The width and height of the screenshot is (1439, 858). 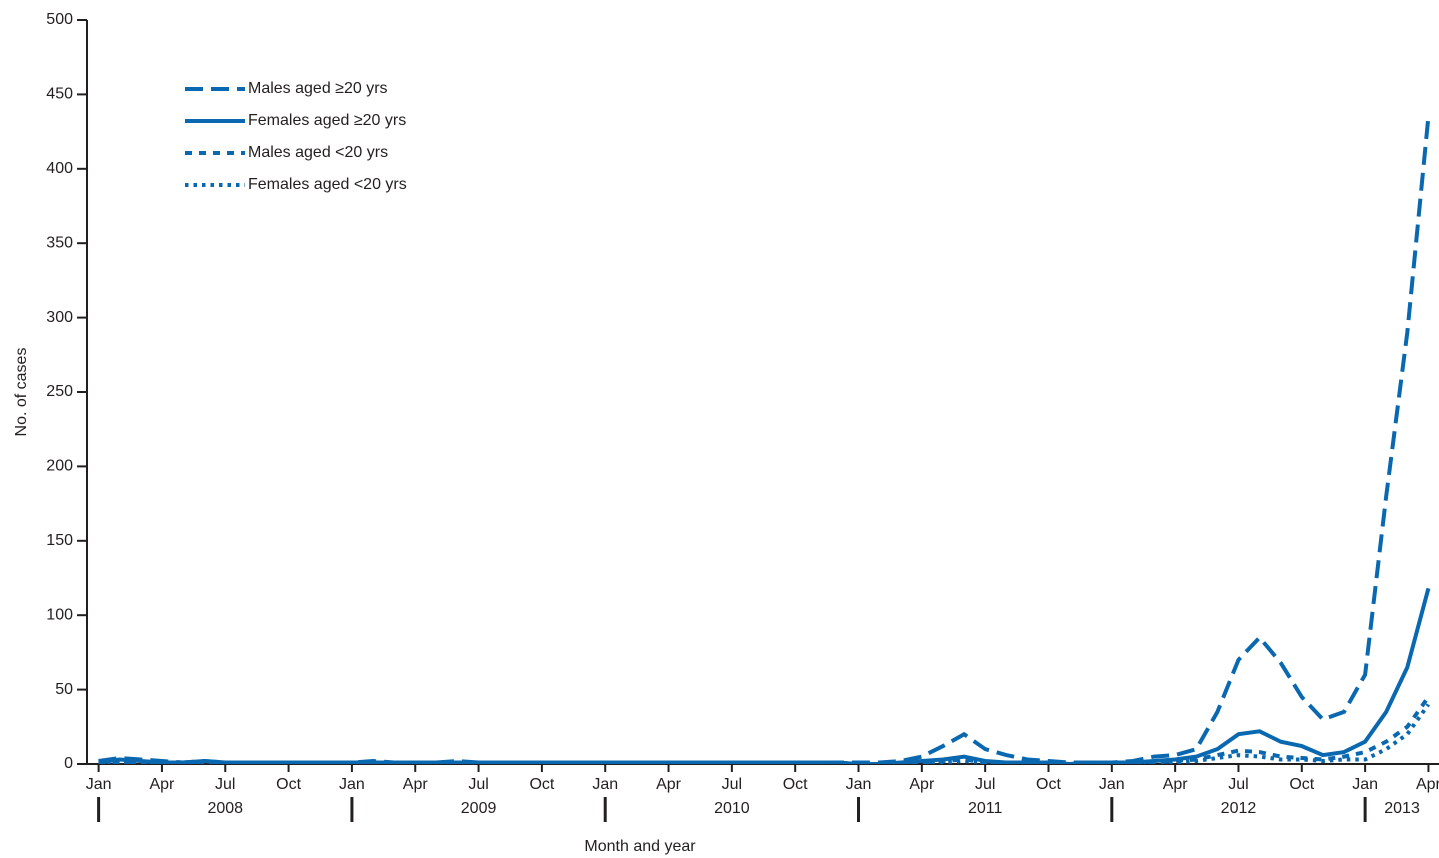 What do you see at coordinates (21, 392) in the screenshot?
I see `y-axis-title: No. of cases` at bounding box center [21, 392].